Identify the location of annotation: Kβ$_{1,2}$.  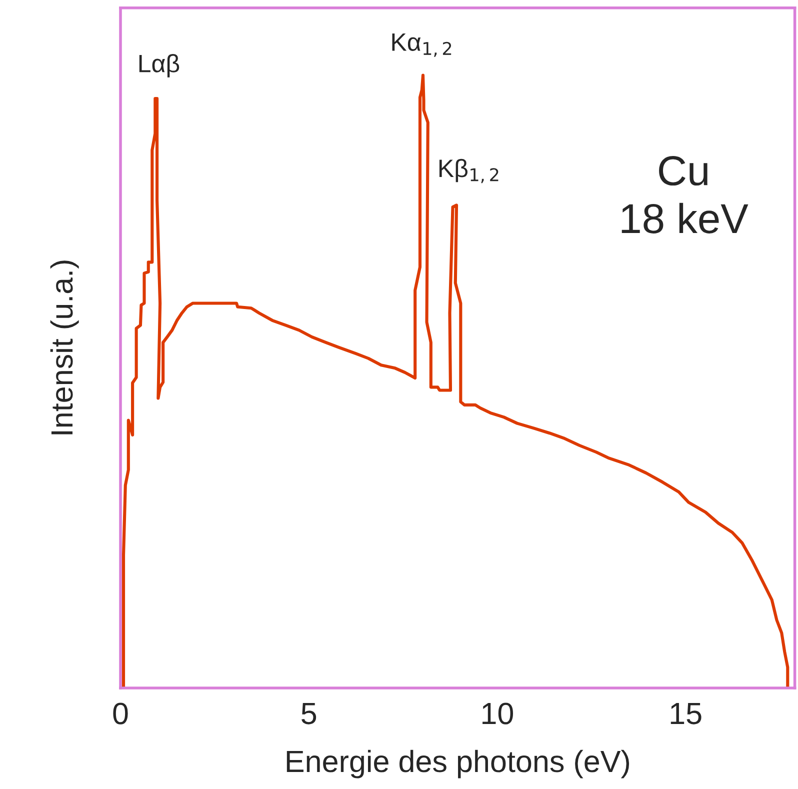
(468, 171).